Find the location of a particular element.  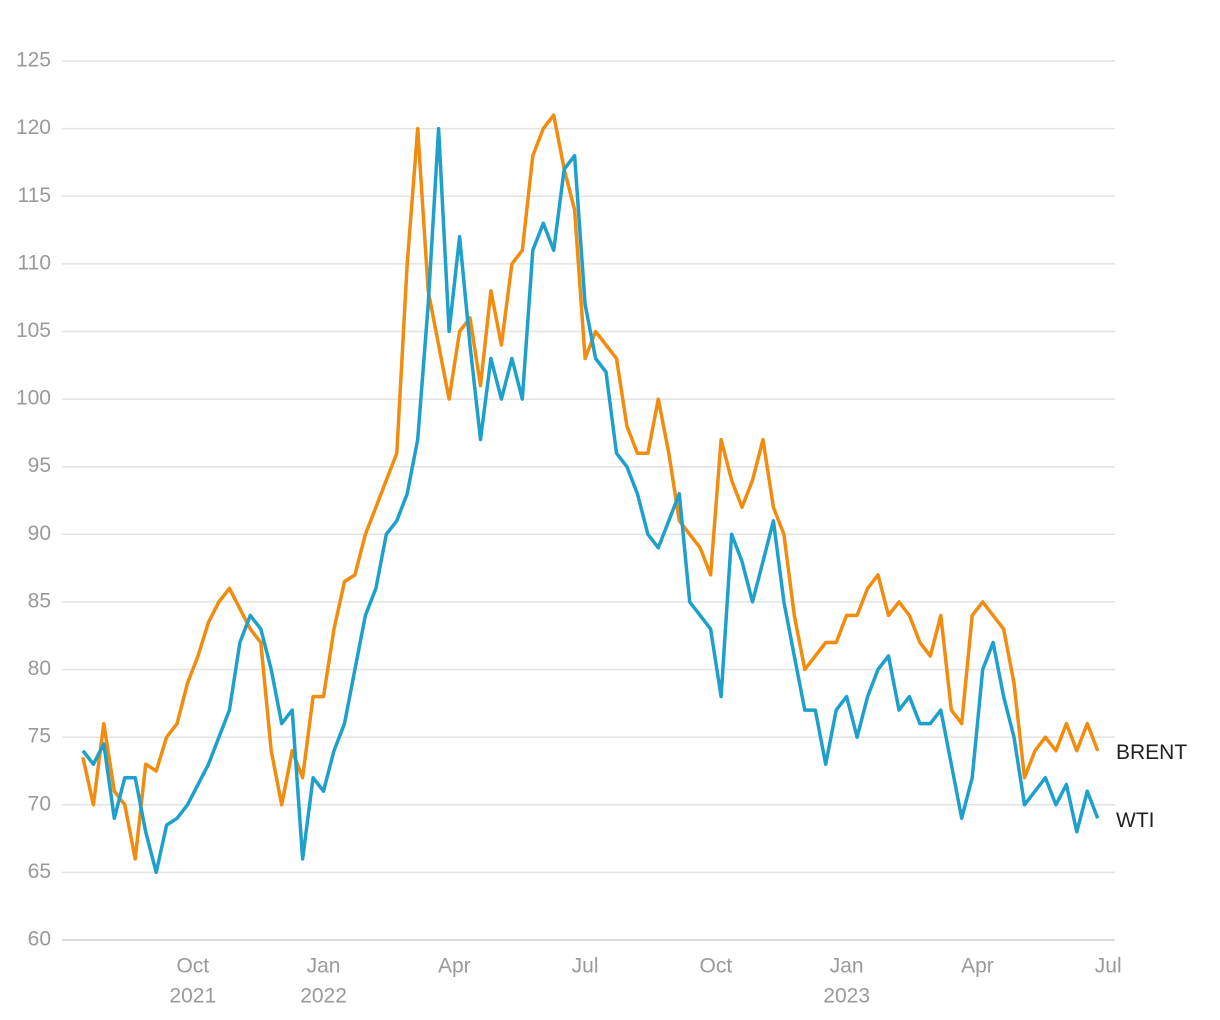

y-tick-label: 65 is located at coordinates (39, 871).